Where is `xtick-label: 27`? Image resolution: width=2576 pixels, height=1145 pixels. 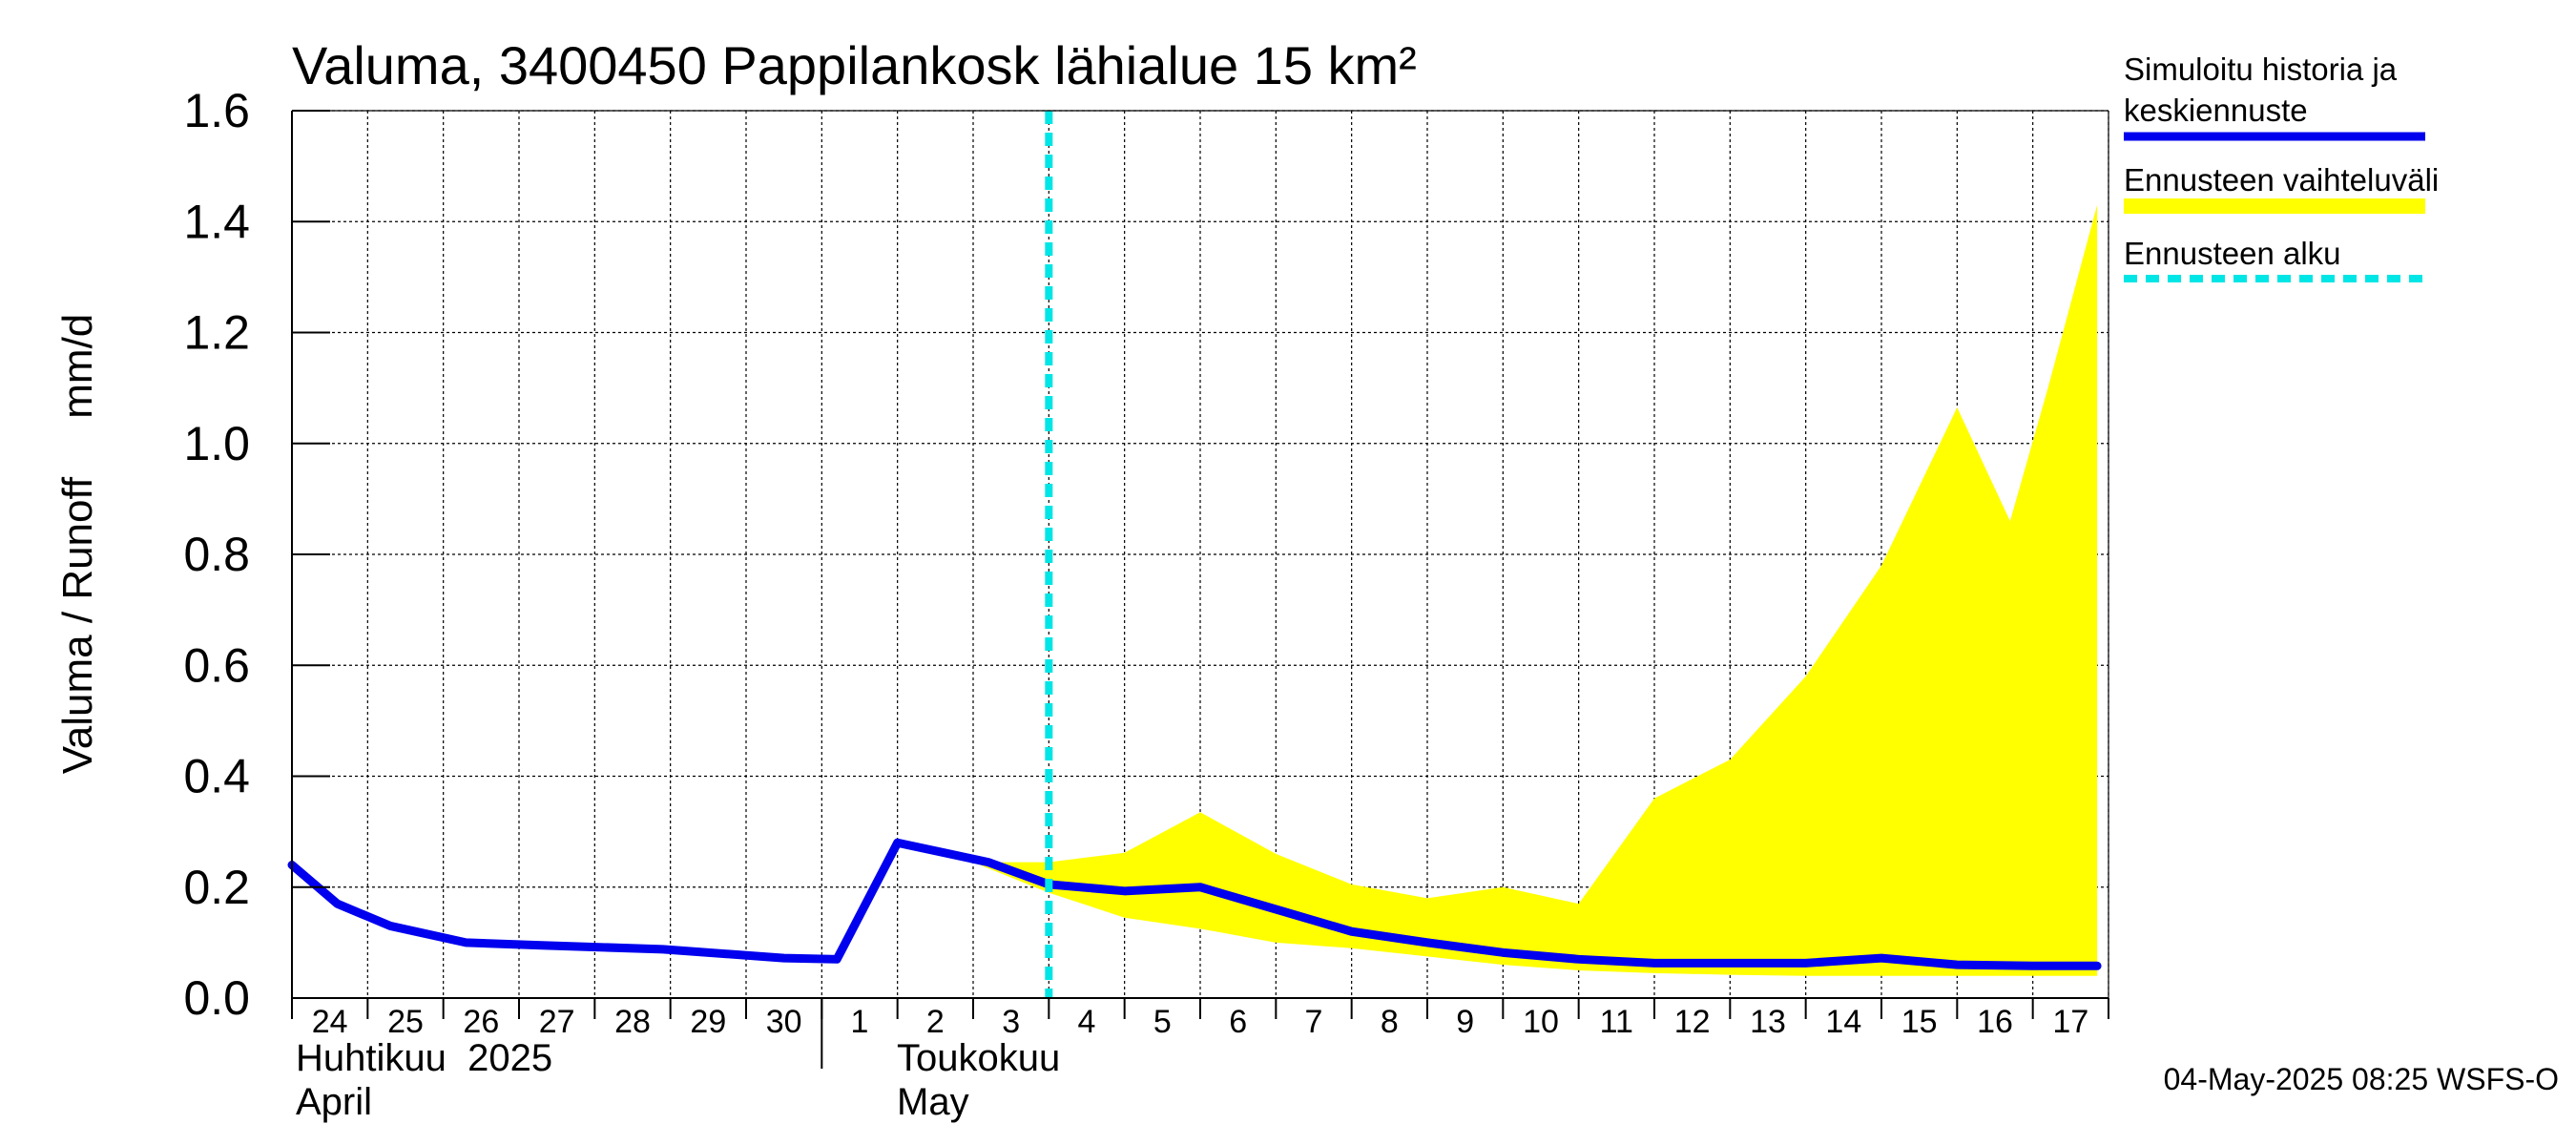
xtick-label: 27 is located at coordinates (557, 1022).